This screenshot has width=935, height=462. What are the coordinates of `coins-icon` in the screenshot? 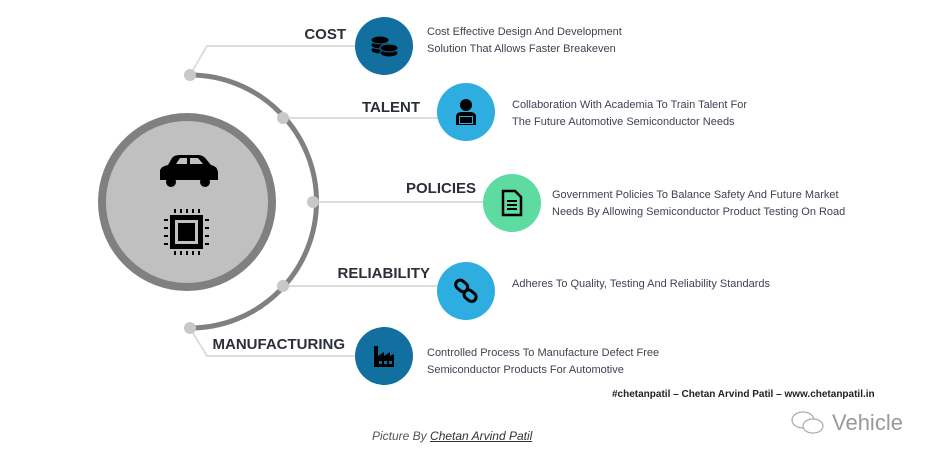 It's located at (384, 46).